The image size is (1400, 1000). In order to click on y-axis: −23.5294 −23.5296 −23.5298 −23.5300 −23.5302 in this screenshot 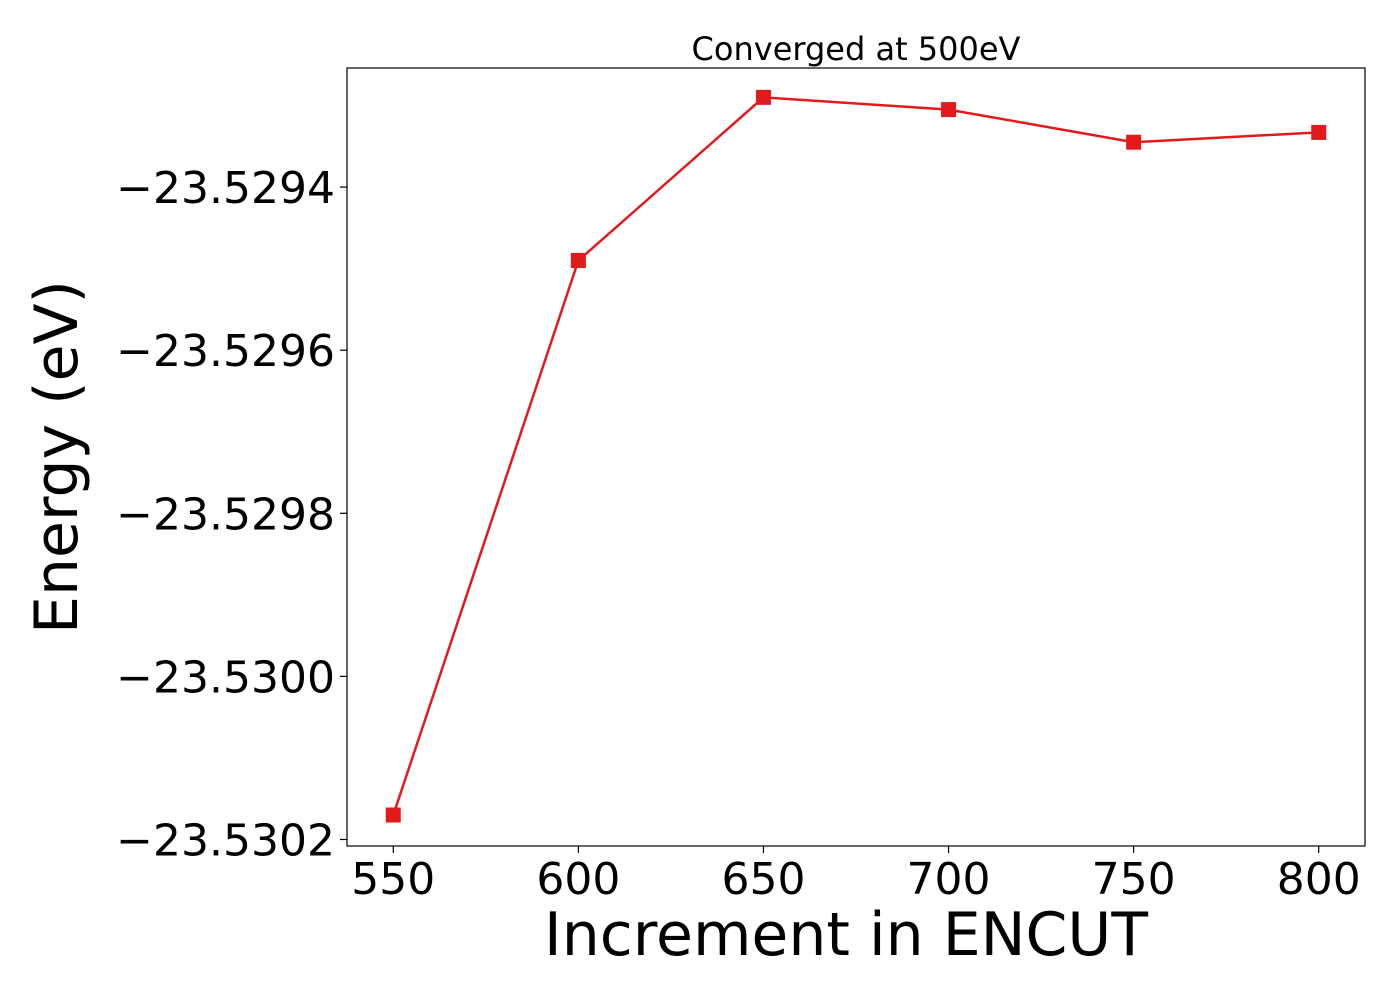, I will do `click(231, 514)`.